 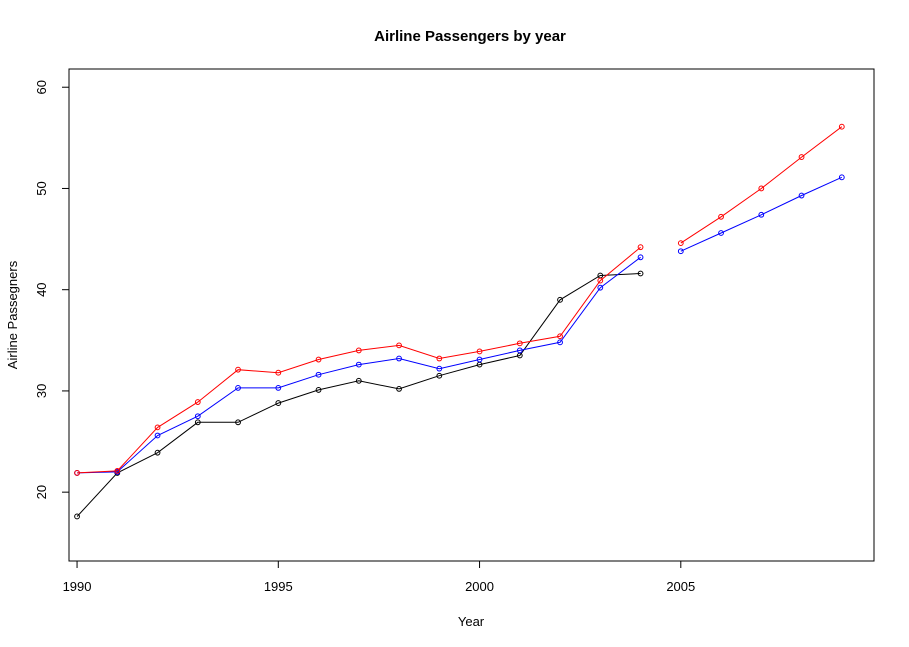 What do you see at coordinates (41, 289) in the screenshot?
I see `y-tick-label: 40` at bounding box center [41, 289].